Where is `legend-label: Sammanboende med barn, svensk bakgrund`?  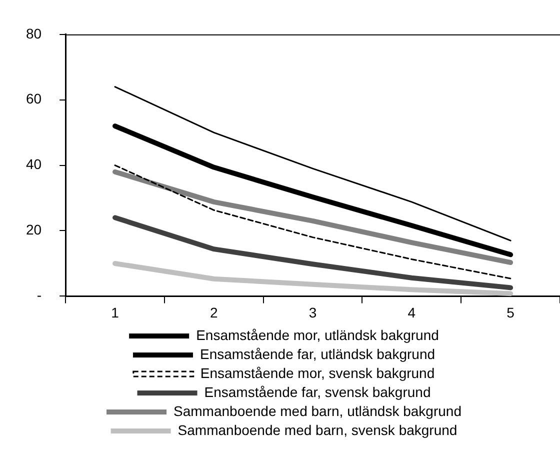 legend-label: Sammanboende med barn, svensk bakgrund is located at coordinates (318, 430).